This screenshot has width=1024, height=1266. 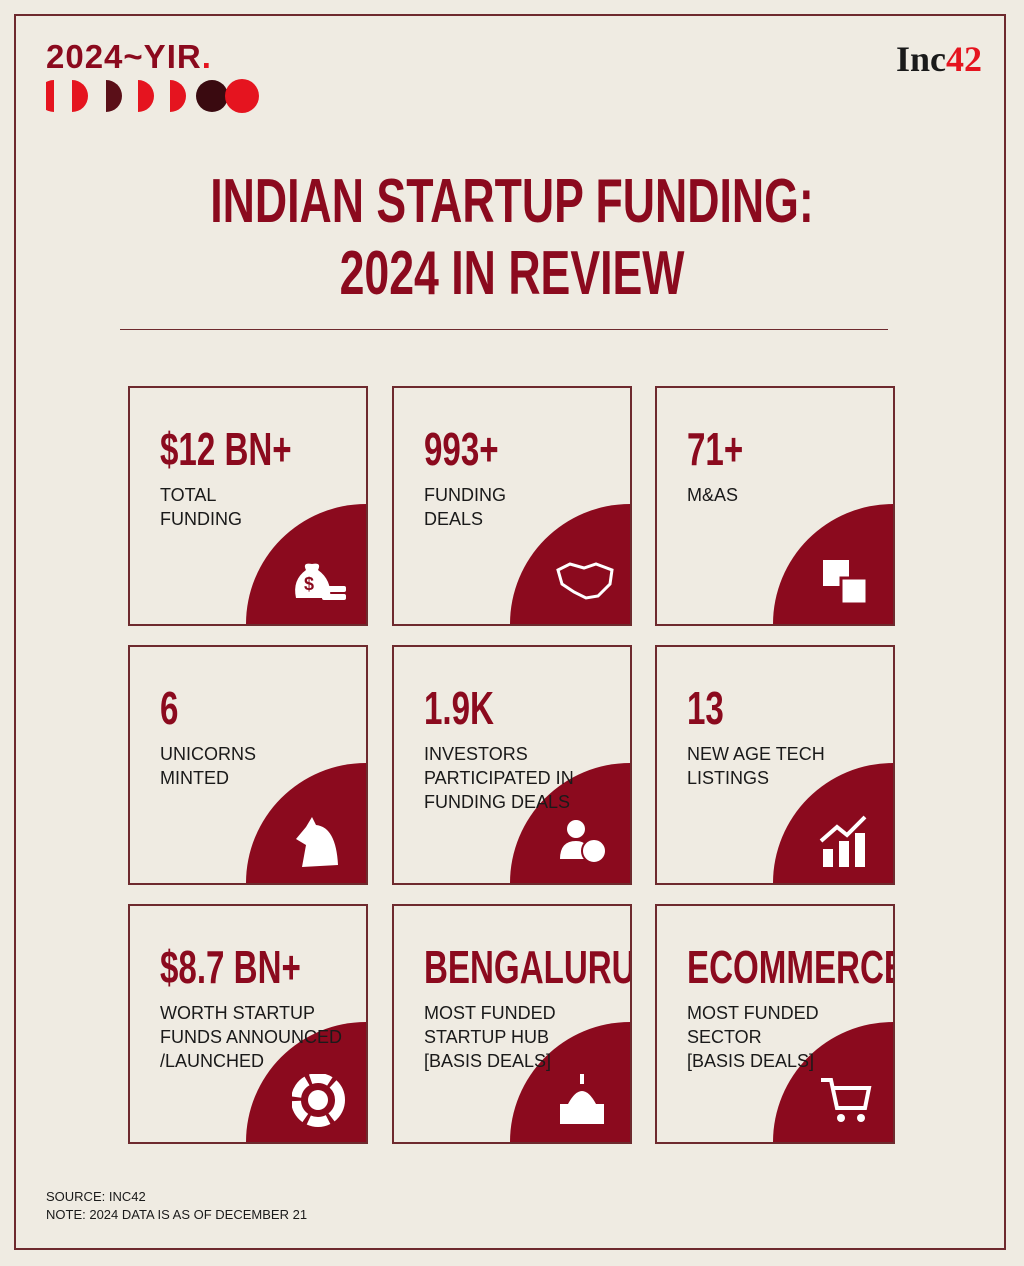 I want to click on logo: 2024~YIR., so click(x=129, y=56).